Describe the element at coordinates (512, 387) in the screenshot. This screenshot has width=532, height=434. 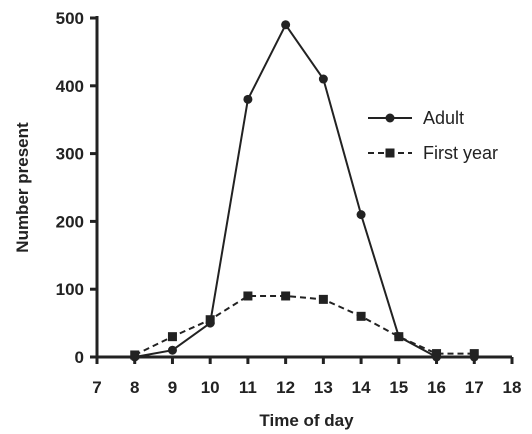
I see `x-tick-label: 18` at that location.